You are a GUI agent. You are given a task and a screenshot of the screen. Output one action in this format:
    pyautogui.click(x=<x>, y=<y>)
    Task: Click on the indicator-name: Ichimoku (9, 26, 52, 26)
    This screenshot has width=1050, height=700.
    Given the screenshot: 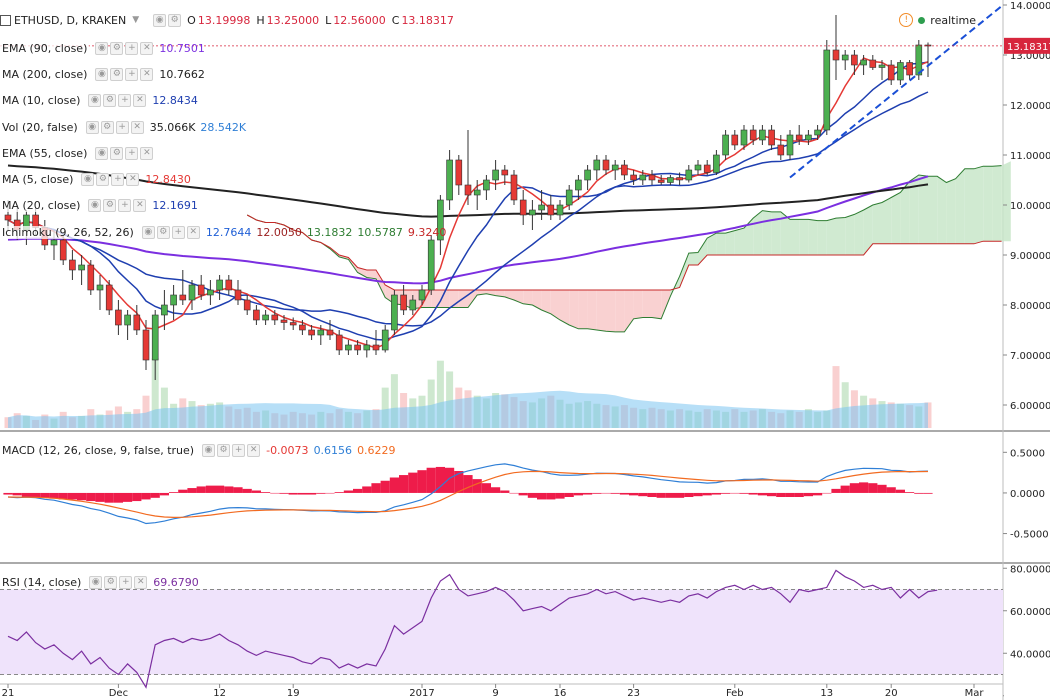 What is the action you would take?
    pyautogui.click(x=68, y=232)
    